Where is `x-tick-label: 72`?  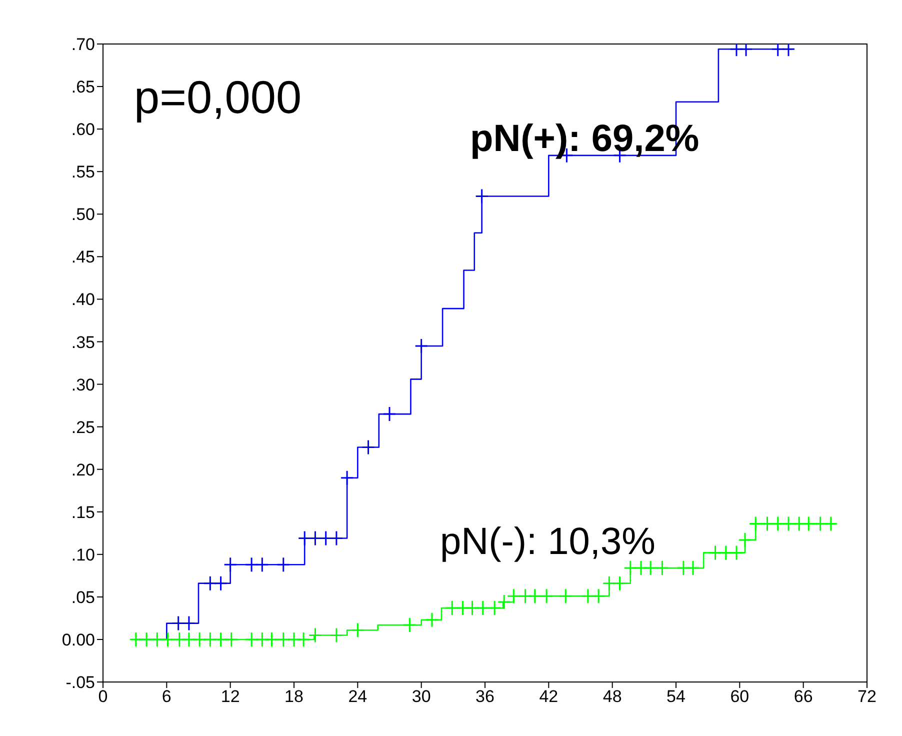 x-tick-label: 72 is located at coordinates (867, 696).